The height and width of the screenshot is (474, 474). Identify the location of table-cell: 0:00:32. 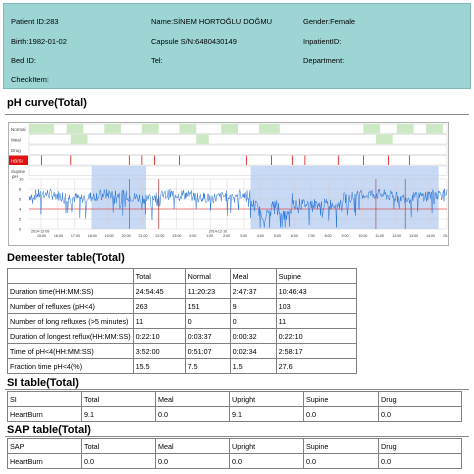
(253, 336).